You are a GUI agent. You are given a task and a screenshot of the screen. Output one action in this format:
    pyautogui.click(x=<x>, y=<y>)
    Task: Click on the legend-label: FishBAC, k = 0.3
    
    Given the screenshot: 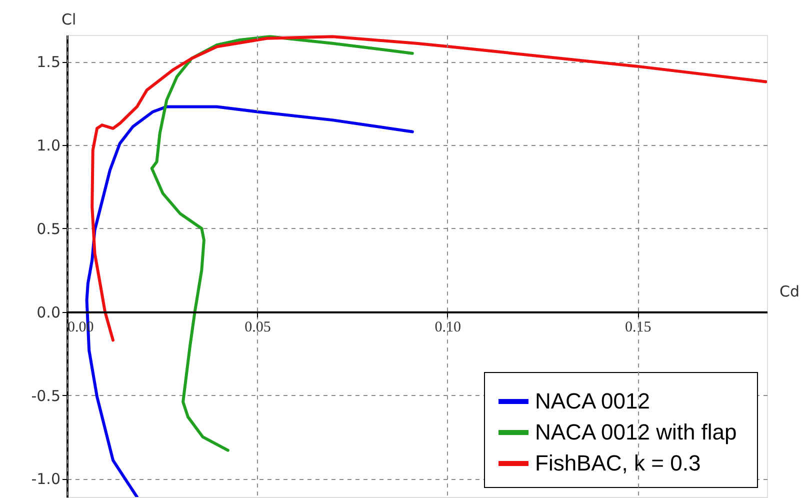 What is the action you would take?
    pyautogui.click(x=618, y=463)
    